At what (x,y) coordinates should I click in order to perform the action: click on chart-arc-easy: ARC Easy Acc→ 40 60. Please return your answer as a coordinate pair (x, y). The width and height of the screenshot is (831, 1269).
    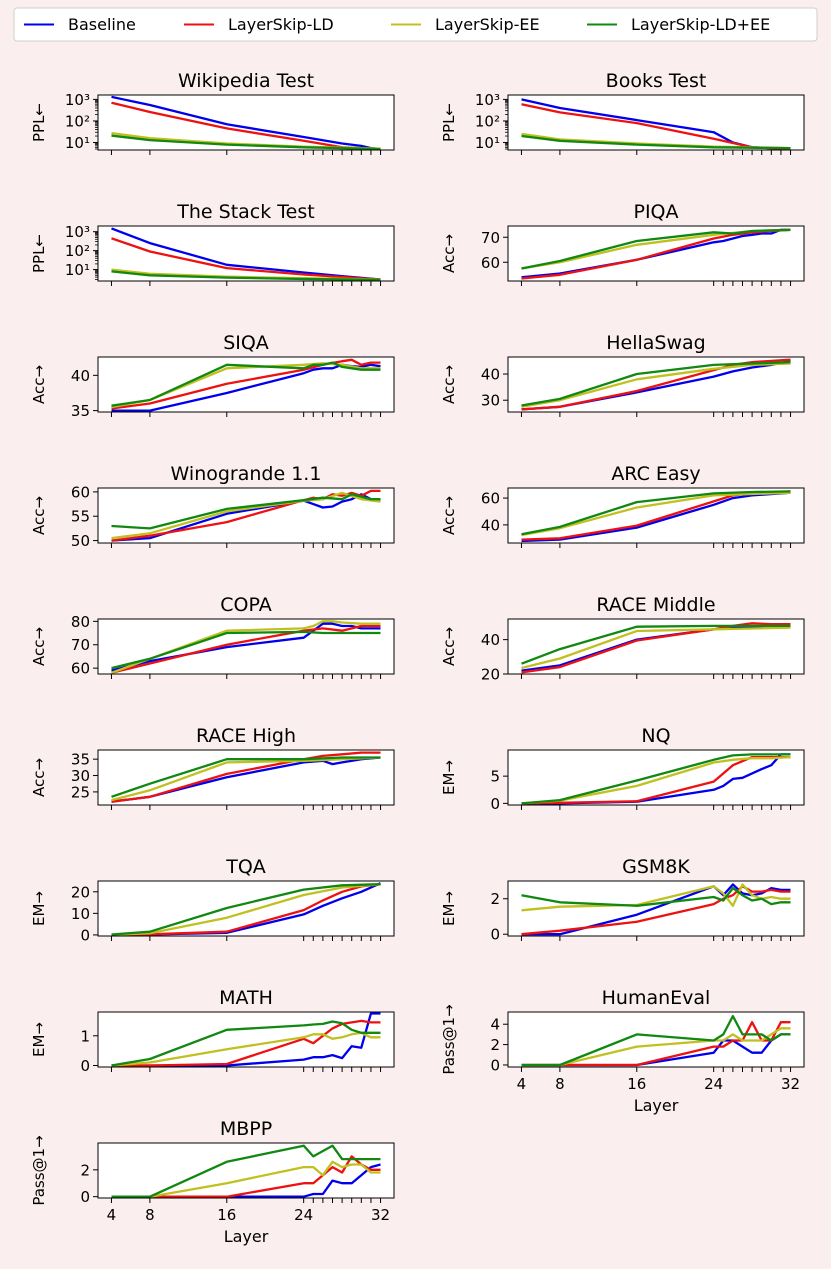
    Looking at the image, I should click on (622, 505).